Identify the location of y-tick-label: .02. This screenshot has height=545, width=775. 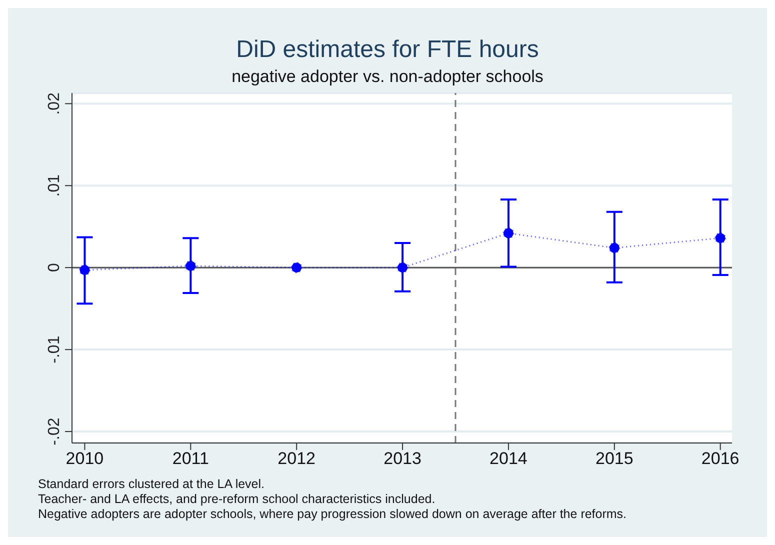
(54, 103).